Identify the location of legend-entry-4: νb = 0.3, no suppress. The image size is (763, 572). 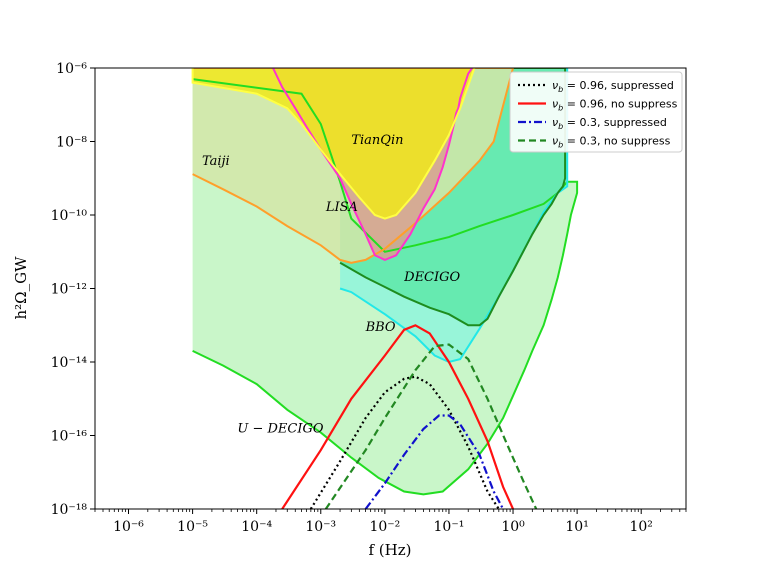
(611, 142).